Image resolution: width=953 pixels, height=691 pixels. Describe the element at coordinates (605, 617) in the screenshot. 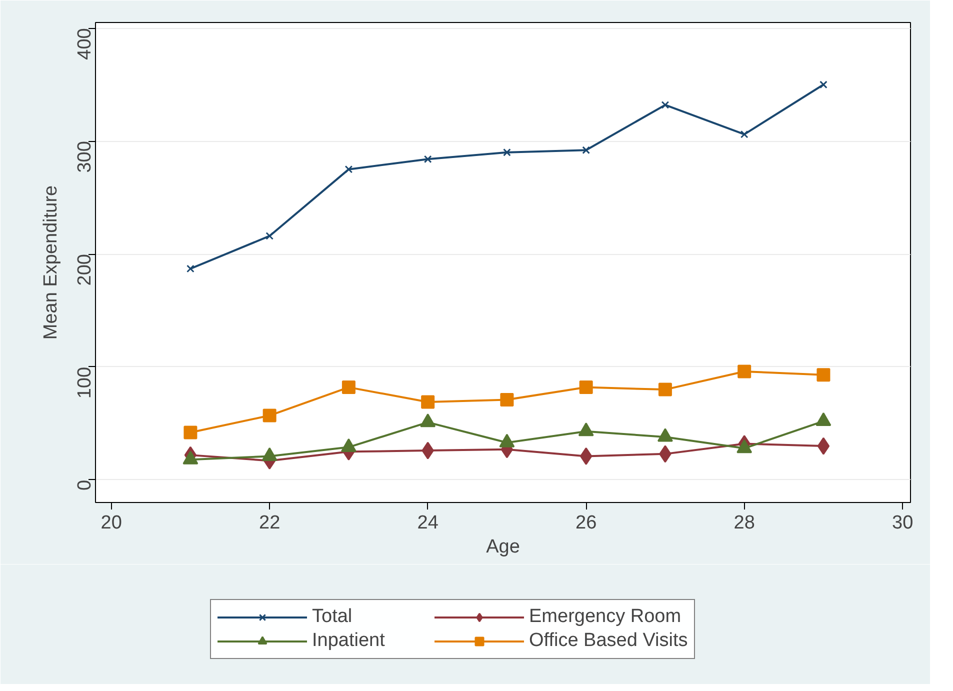

I see `legend-label: Emergency Room` at that location.